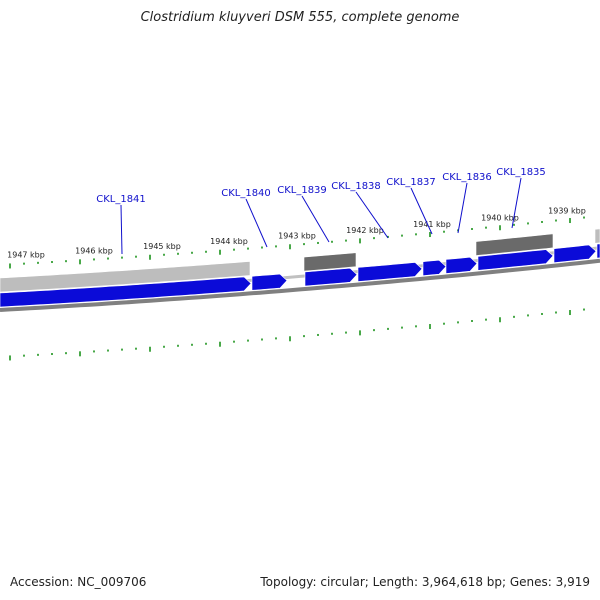  What do you see at coordinates (300, 285) in the screenshot?
I see `backbone-lower` at bounding box center [300, 285].